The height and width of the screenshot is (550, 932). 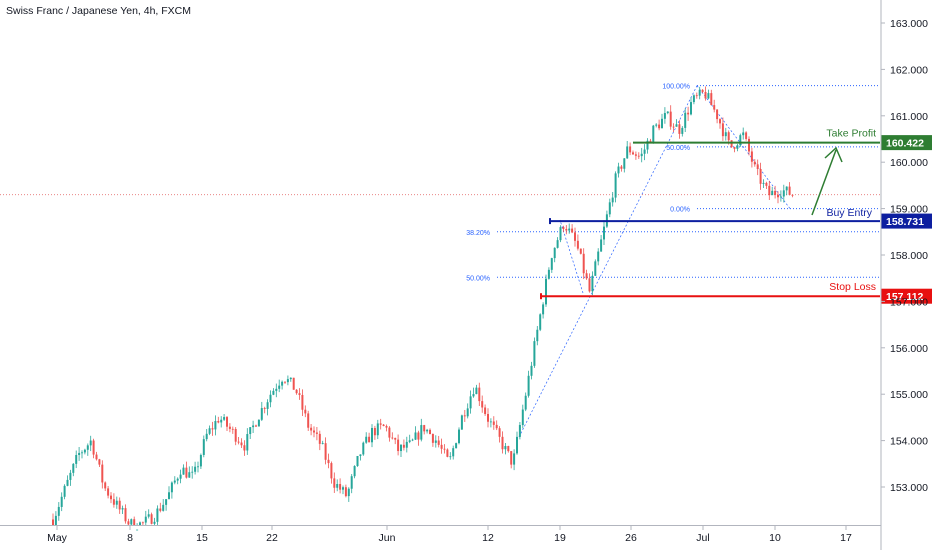 I want to click on time-tick-label: May, so click(x=57, y=538).